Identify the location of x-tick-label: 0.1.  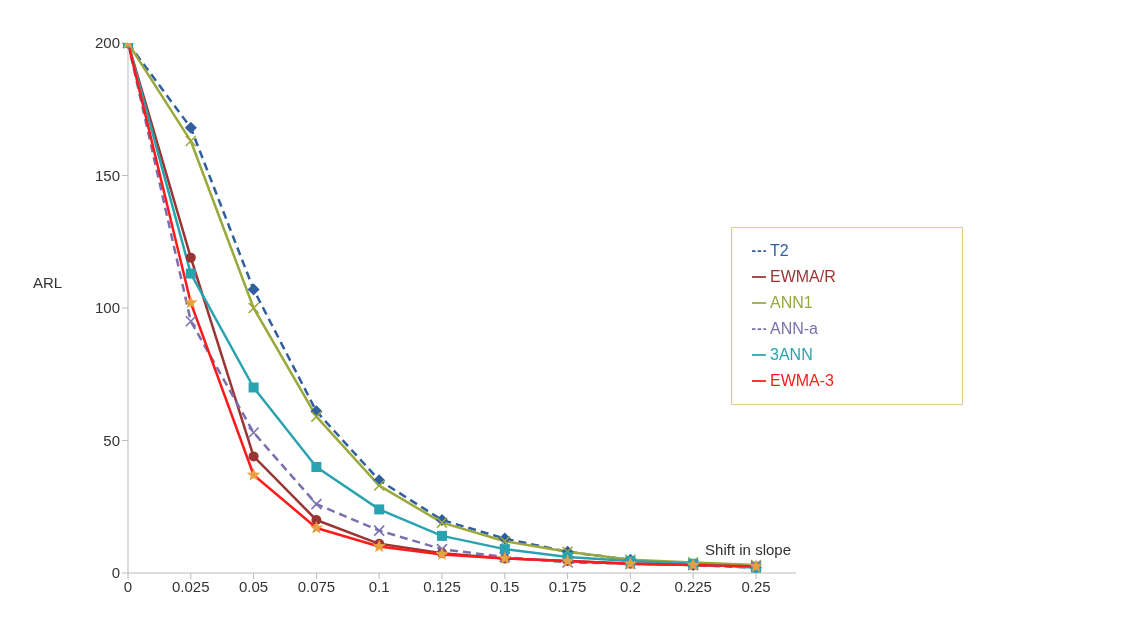
(379, 586).